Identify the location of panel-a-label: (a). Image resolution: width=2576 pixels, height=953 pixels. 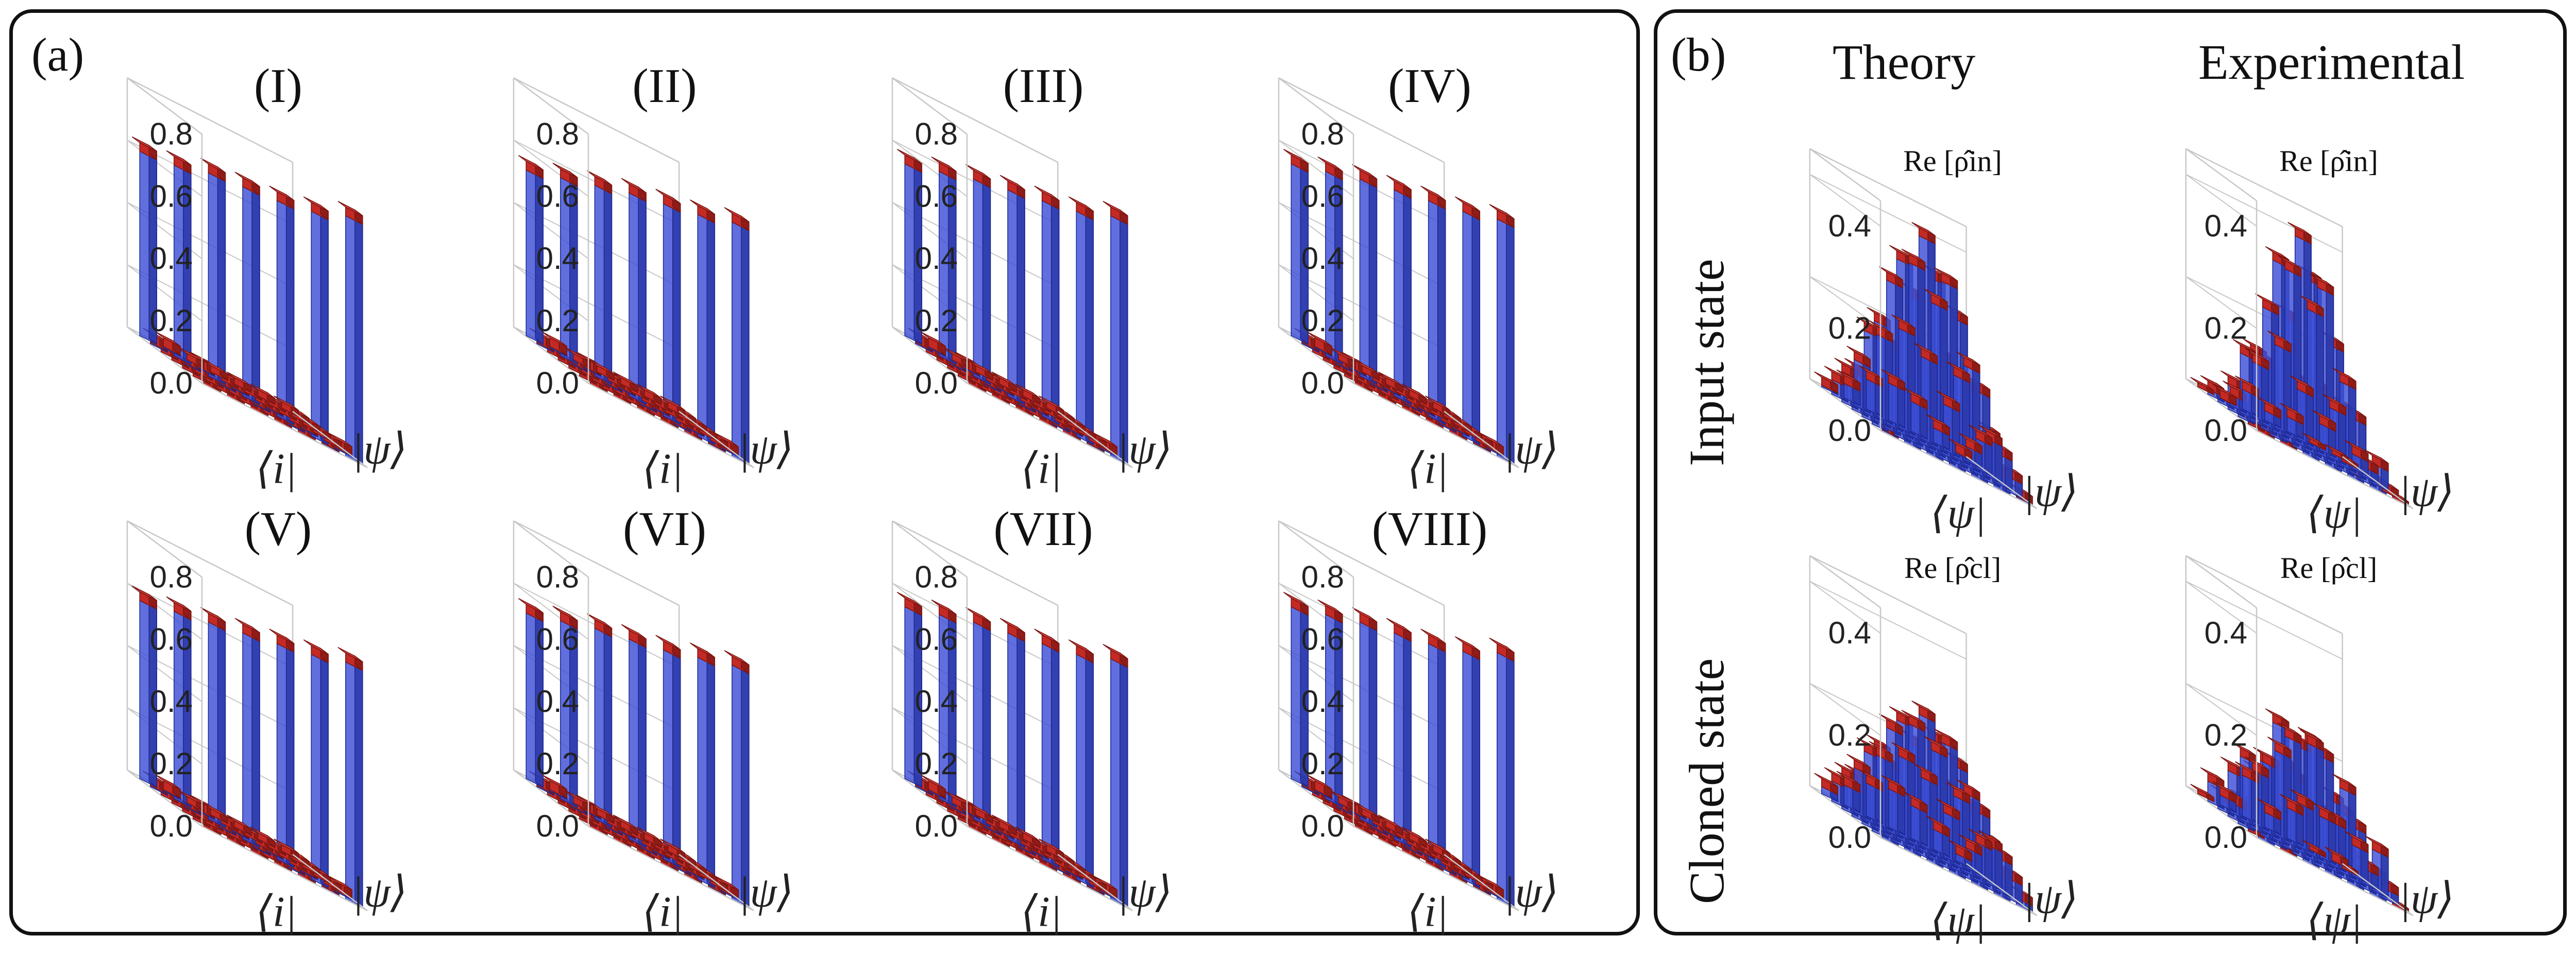
(57, 54).